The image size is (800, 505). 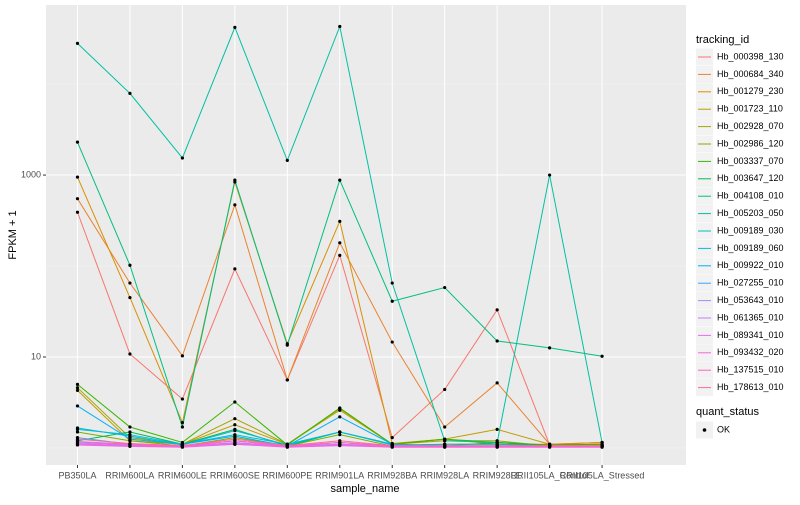 I want to click on legend-label: Hb_061365_010, so click(x=750, y=317).